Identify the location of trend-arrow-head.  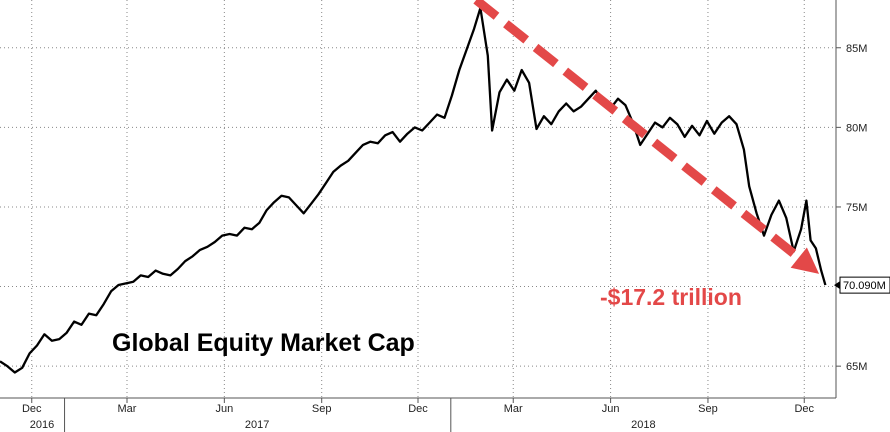
(805, 260).